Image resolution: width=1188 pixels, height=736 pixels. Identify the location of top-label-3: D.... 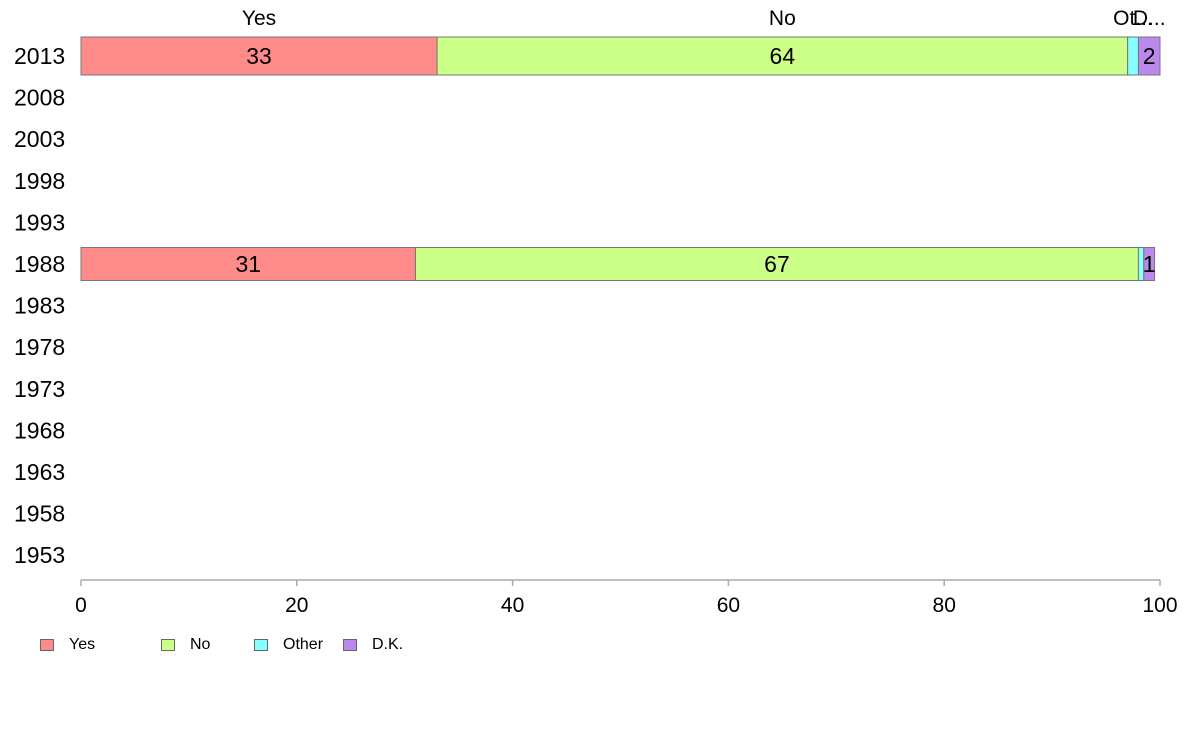
(1149, 18).